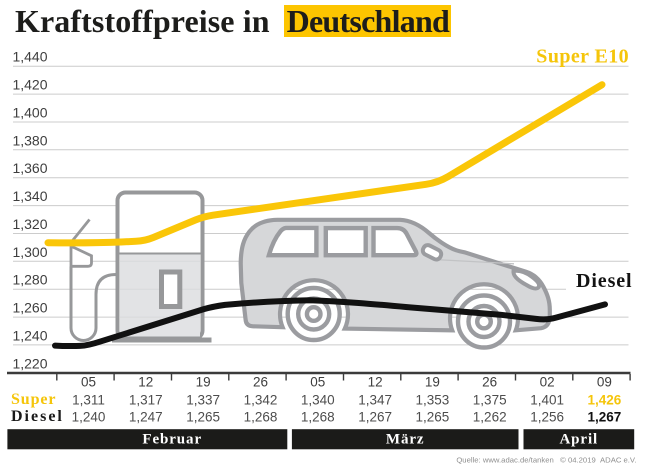 Image resolution: width=650 pixels, height=474 pixels. I want to click on svg-text: Super E10, so click(582, 57).